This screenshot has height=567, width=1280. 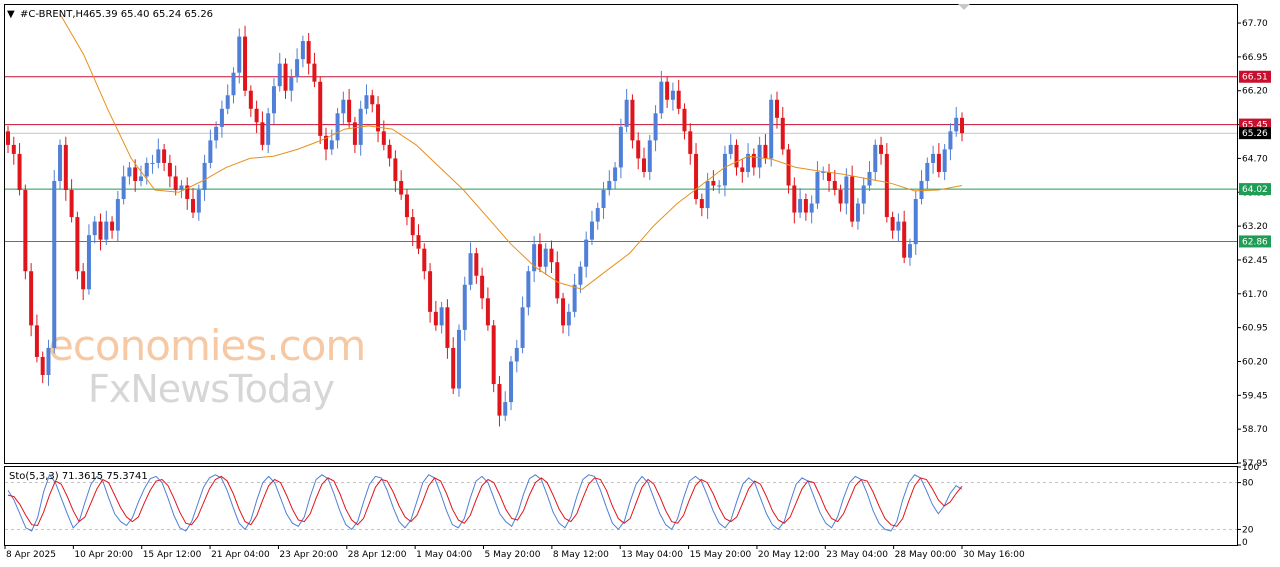 What do you see at coordinates (1255, 261) in the screenshot?
I see `y-tick-label: 62.45` at bounding box center [1255, 261].